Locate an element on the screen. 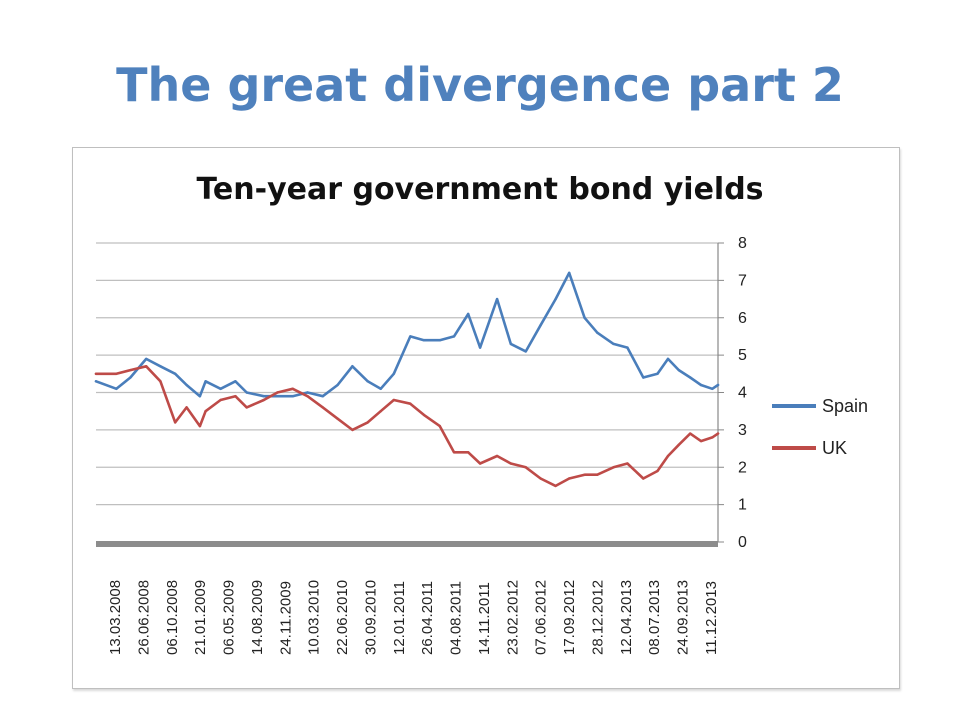 The width and height of the screenshot is (960, 720). x-tick-label: 23.02.2012 is located at coordinates (512, 617).